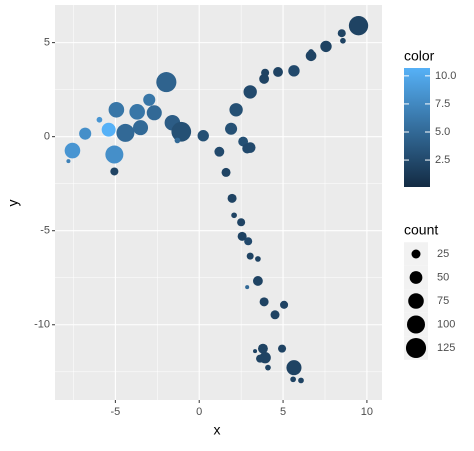 This screenshot has height=451, width=474. Describe the element at coordinates (45, 231) in the screenshot. I see `y-tick-label: -5` at that location.